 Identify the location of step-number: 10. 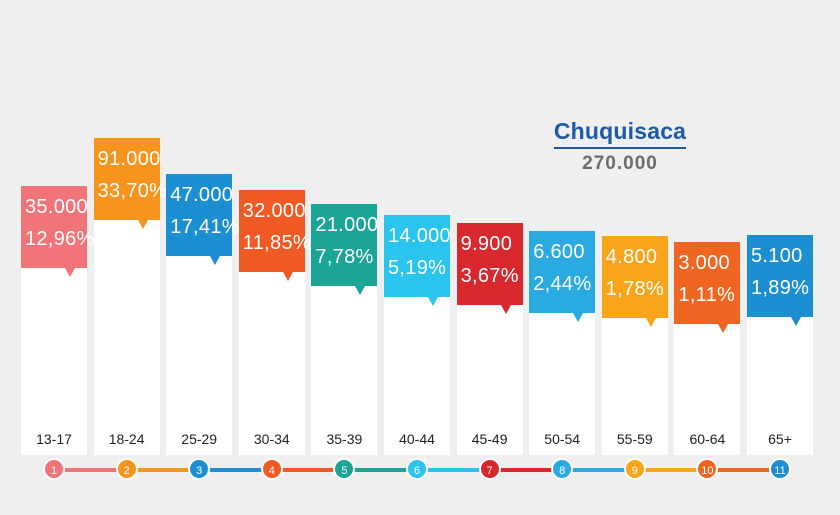
(707, 469).